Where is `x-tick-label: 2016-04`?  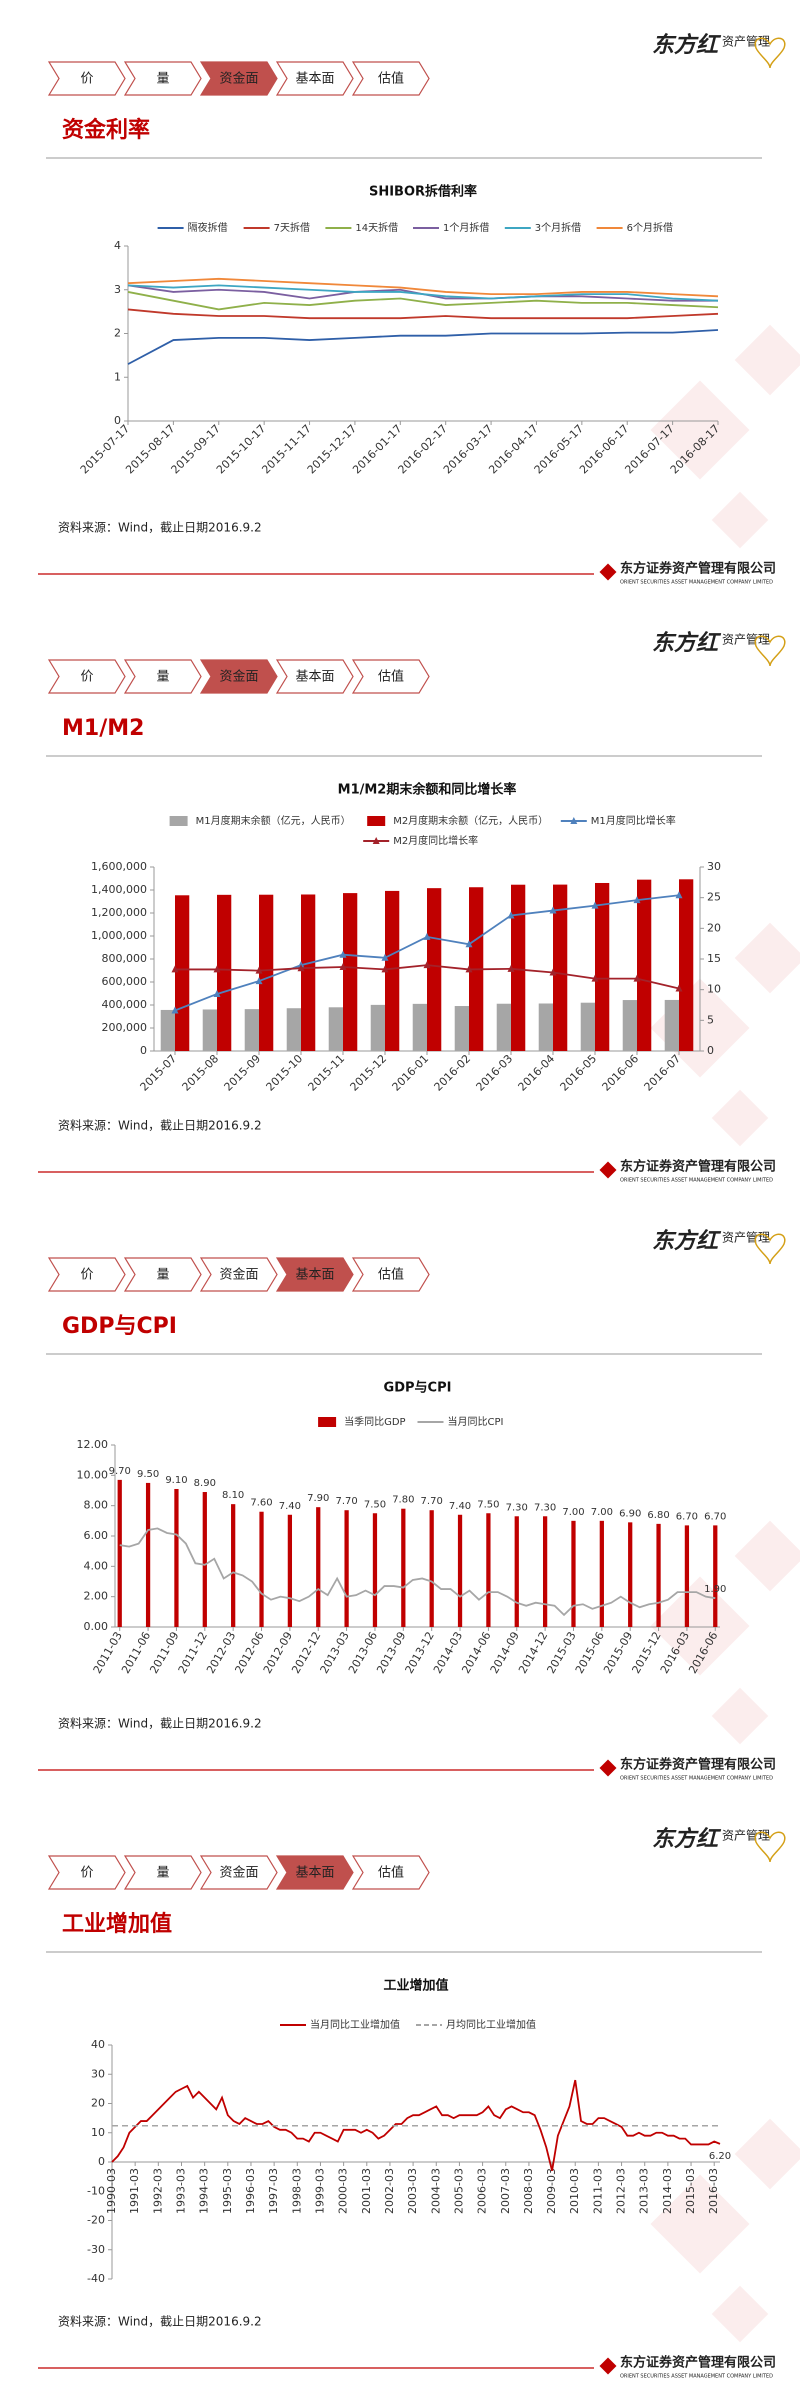 x-tick-label: 2016-04 is located at coordinates (537, 1073).